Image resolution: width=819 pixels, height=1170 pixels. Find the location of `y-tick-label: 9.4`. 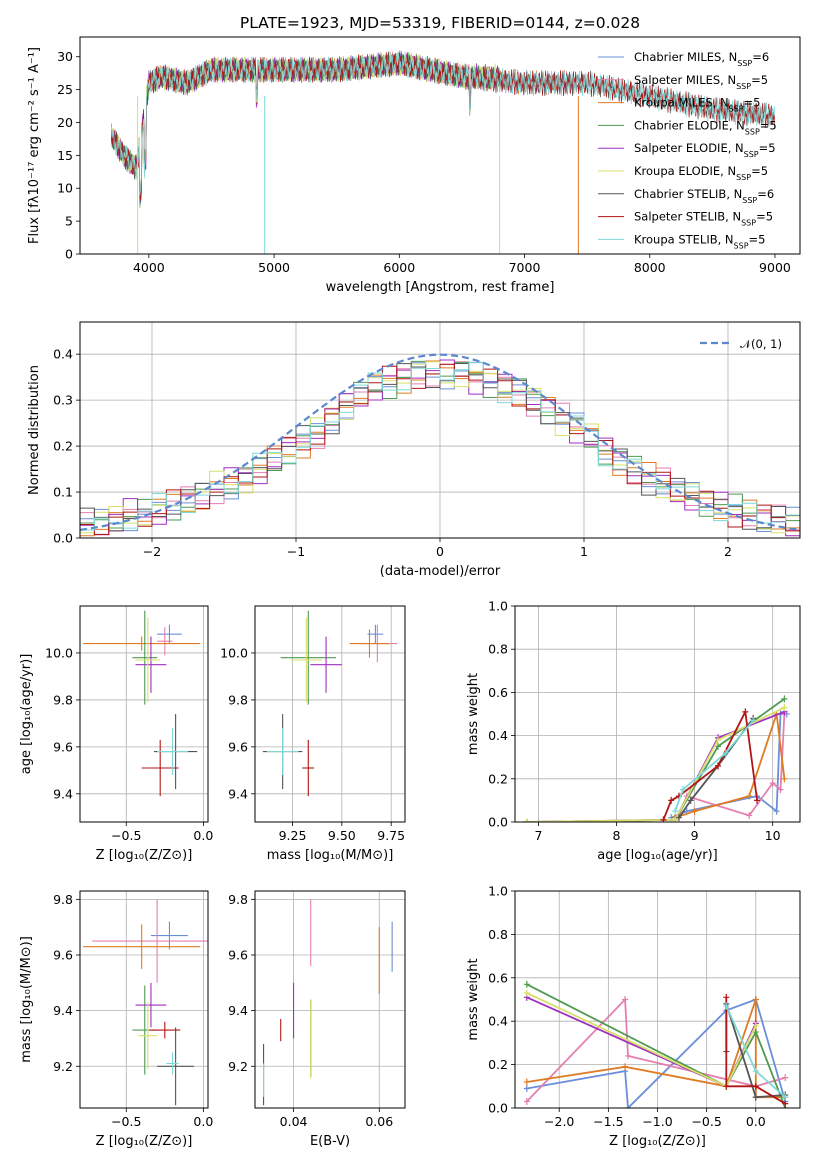

y-tick-label: 9.4 is located at coordinates (63, 793).